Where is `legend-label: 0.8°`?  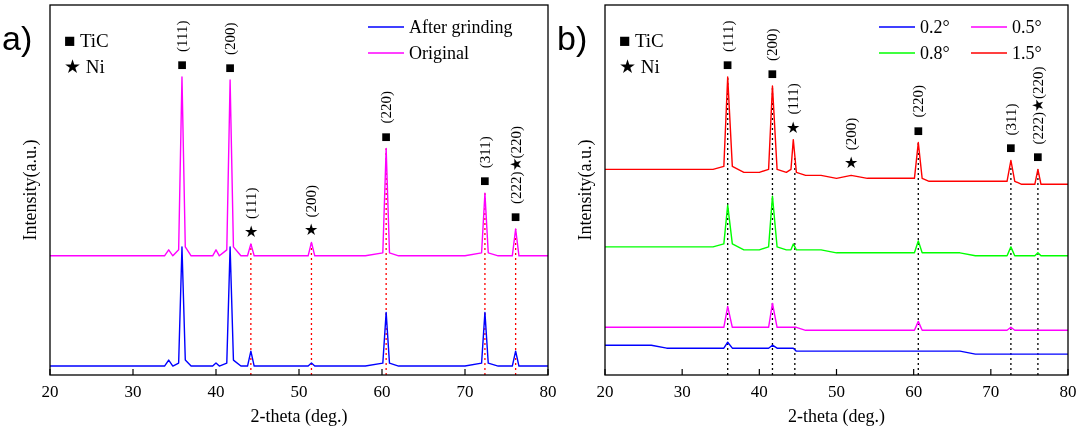 legend-label: 0.8° is located at coordinates (935, 53).